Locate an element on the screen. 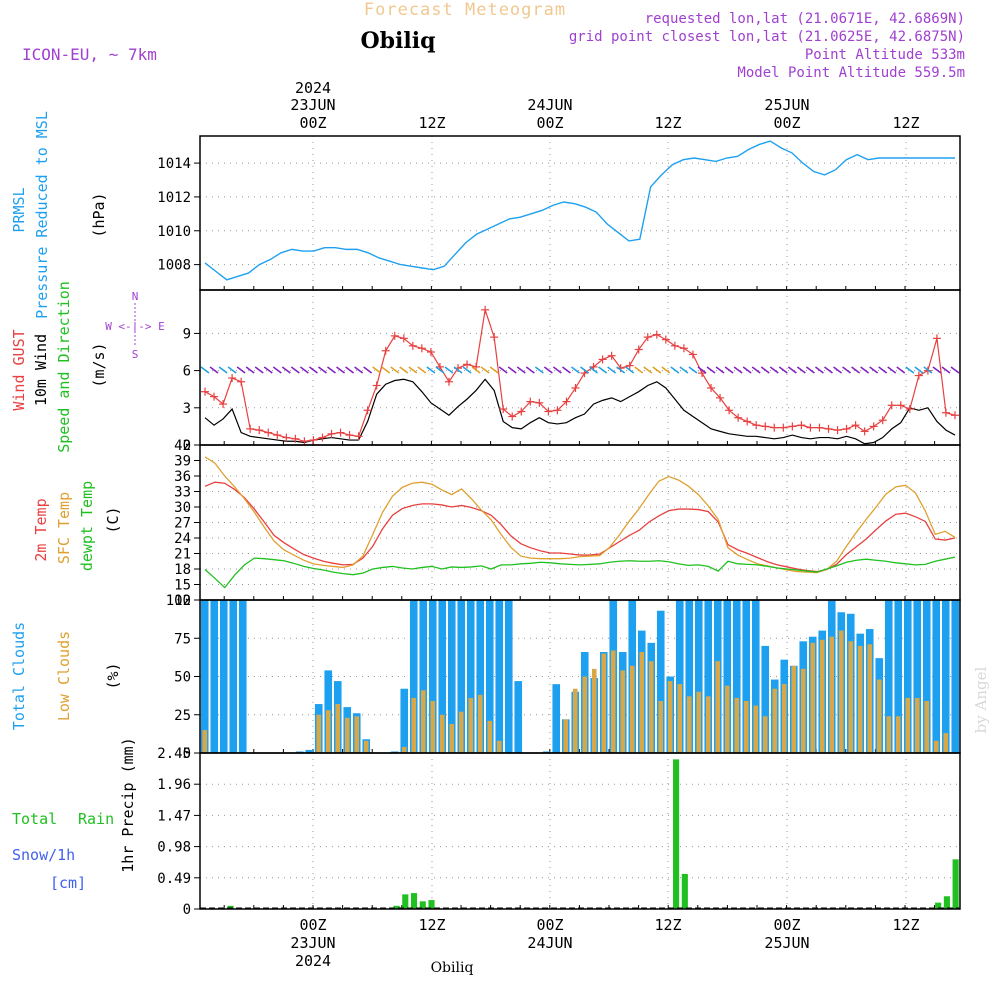 The height and width of the screenshot is (1000, 1000). bottom-date-1: 23JUN is located at coordinates (312, 943).